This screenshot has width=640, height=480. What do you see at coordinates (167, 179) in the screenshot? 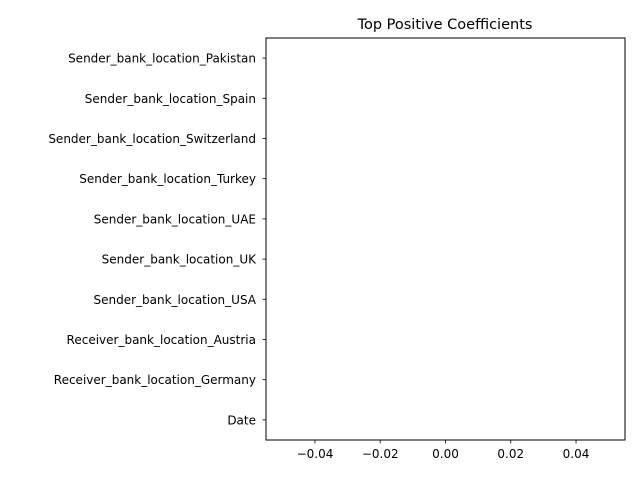
I see `y-tick-label: Sender_bank_location_Turkey` at bounding box center [167, 179].